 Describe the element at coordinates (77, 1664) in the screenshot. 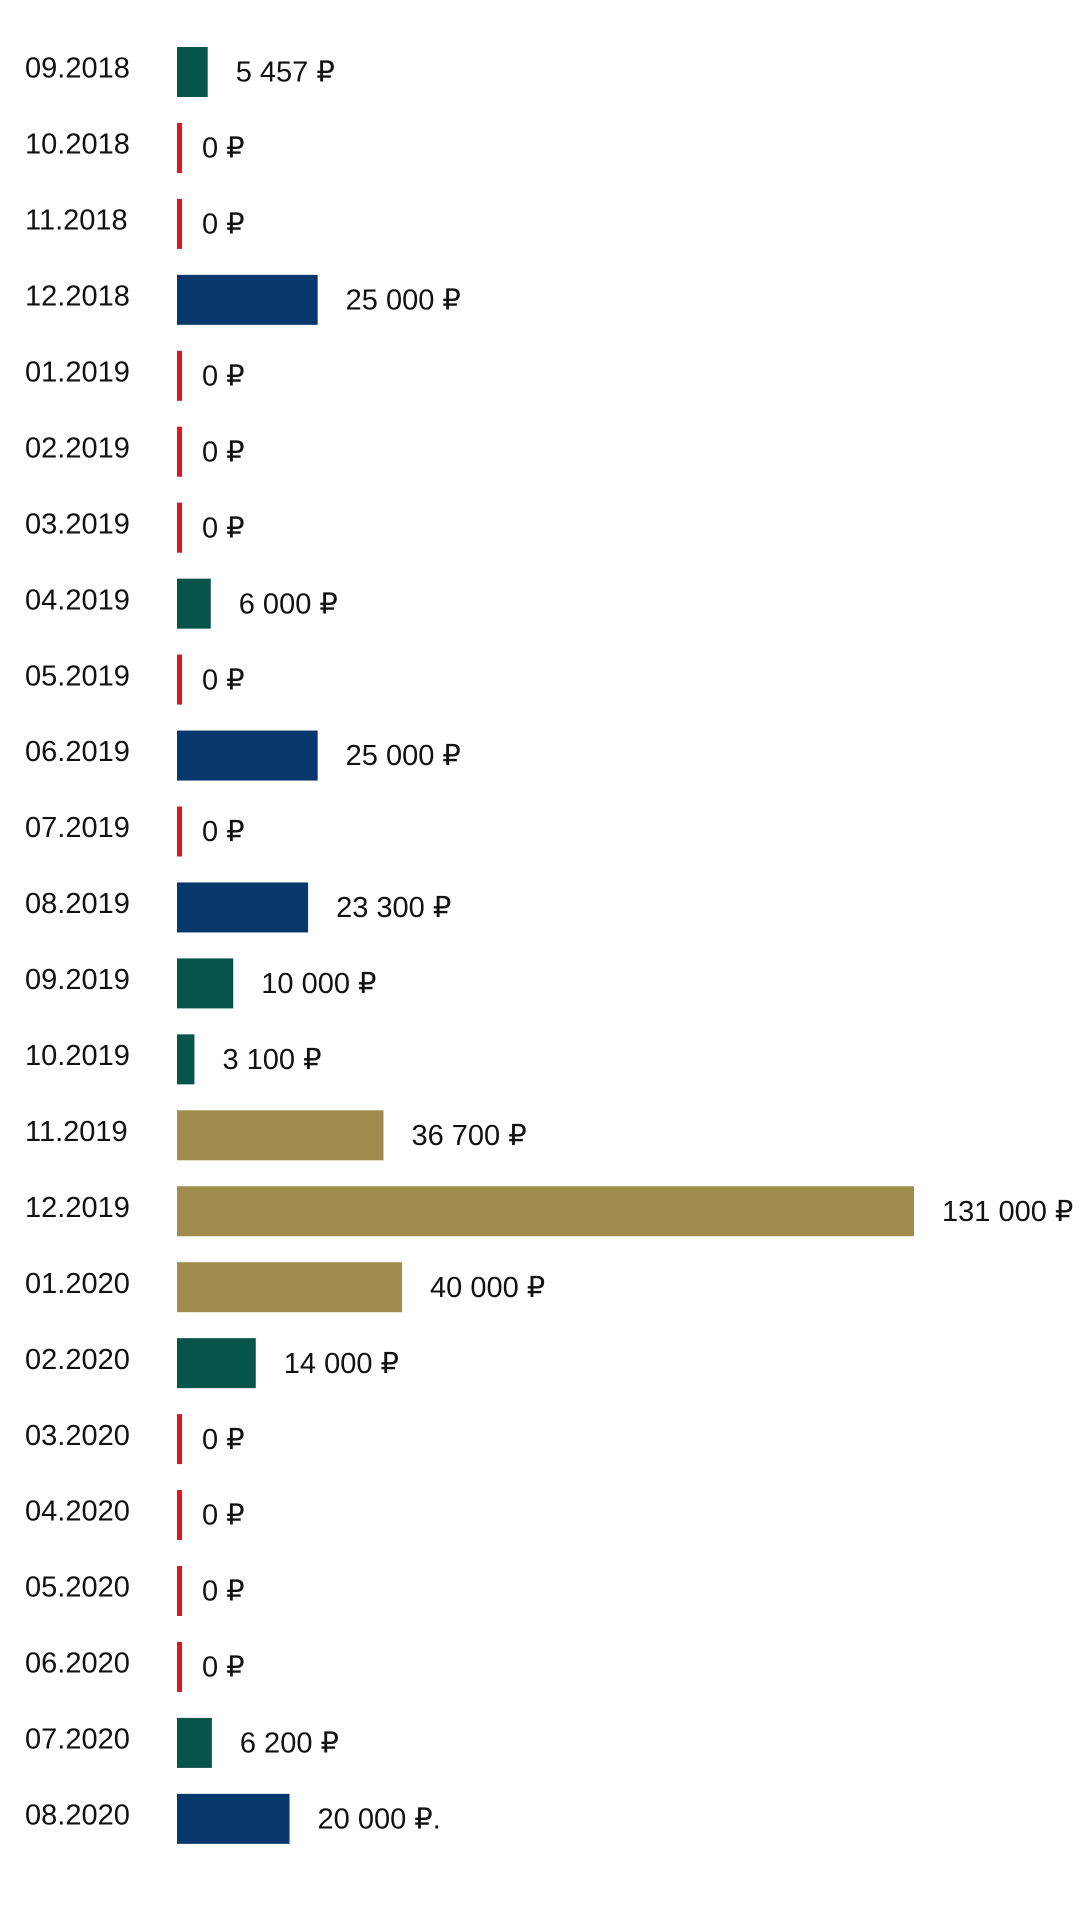

I see `category-label: 06.2020` at that location.